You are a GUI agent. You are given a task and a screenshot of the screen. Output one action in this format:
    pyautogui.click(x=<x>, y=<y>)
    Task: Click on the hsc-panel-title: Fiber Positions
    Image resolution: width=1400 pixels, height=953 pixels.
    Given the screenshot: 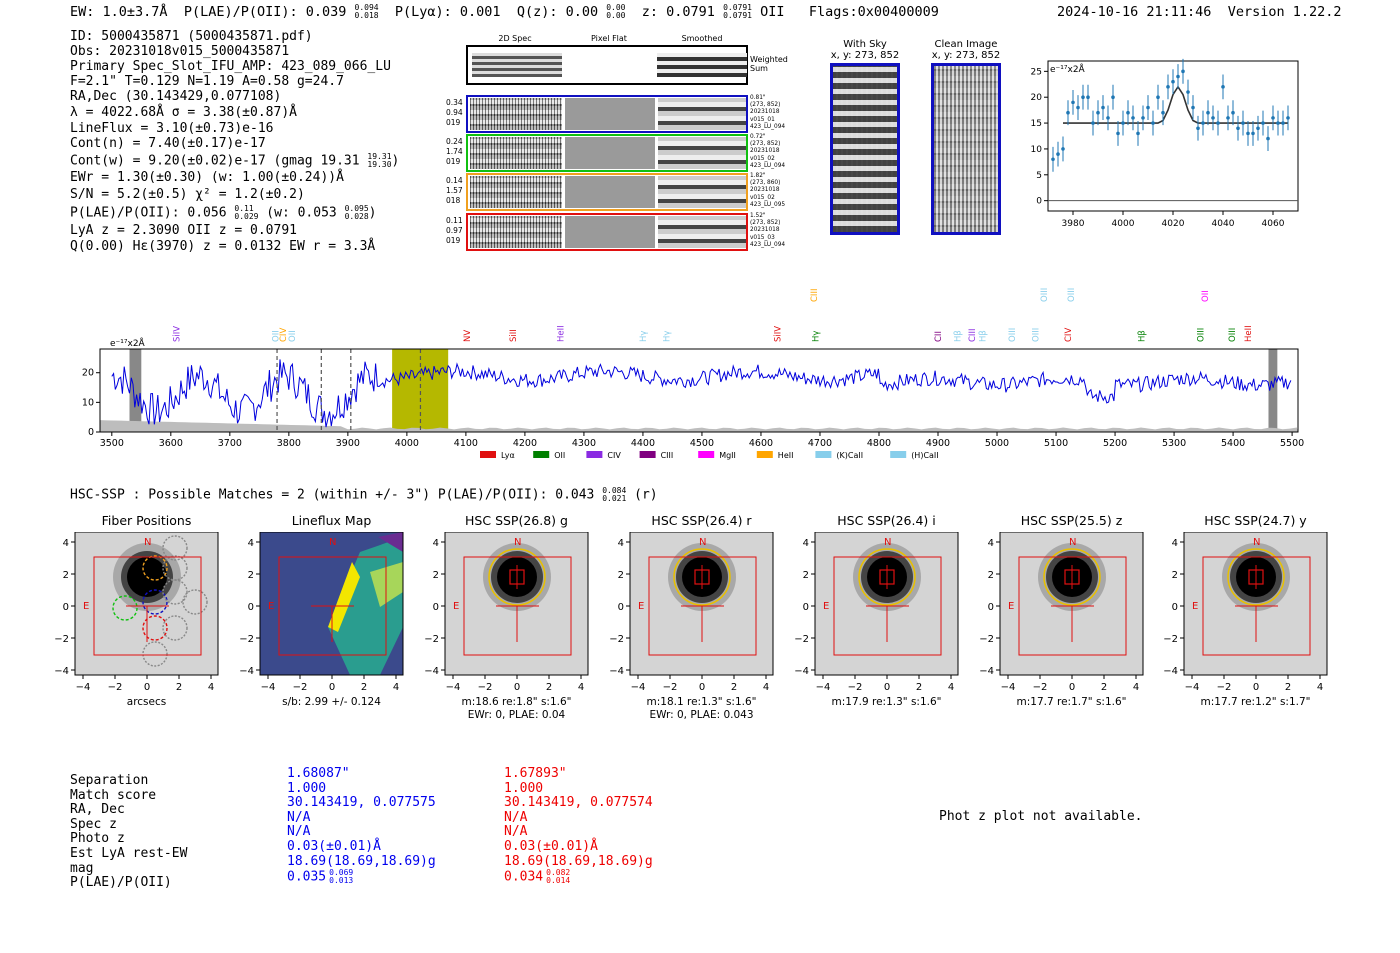 What is the action you would take?
    pyautogui.click(x=146, y=520)
    